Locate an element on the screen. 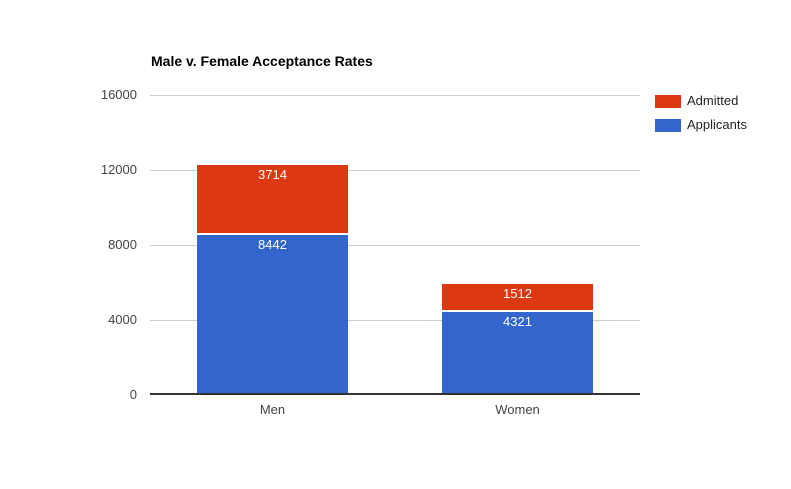  bar-value-label: 1512 is located at coordinates (517, 293).